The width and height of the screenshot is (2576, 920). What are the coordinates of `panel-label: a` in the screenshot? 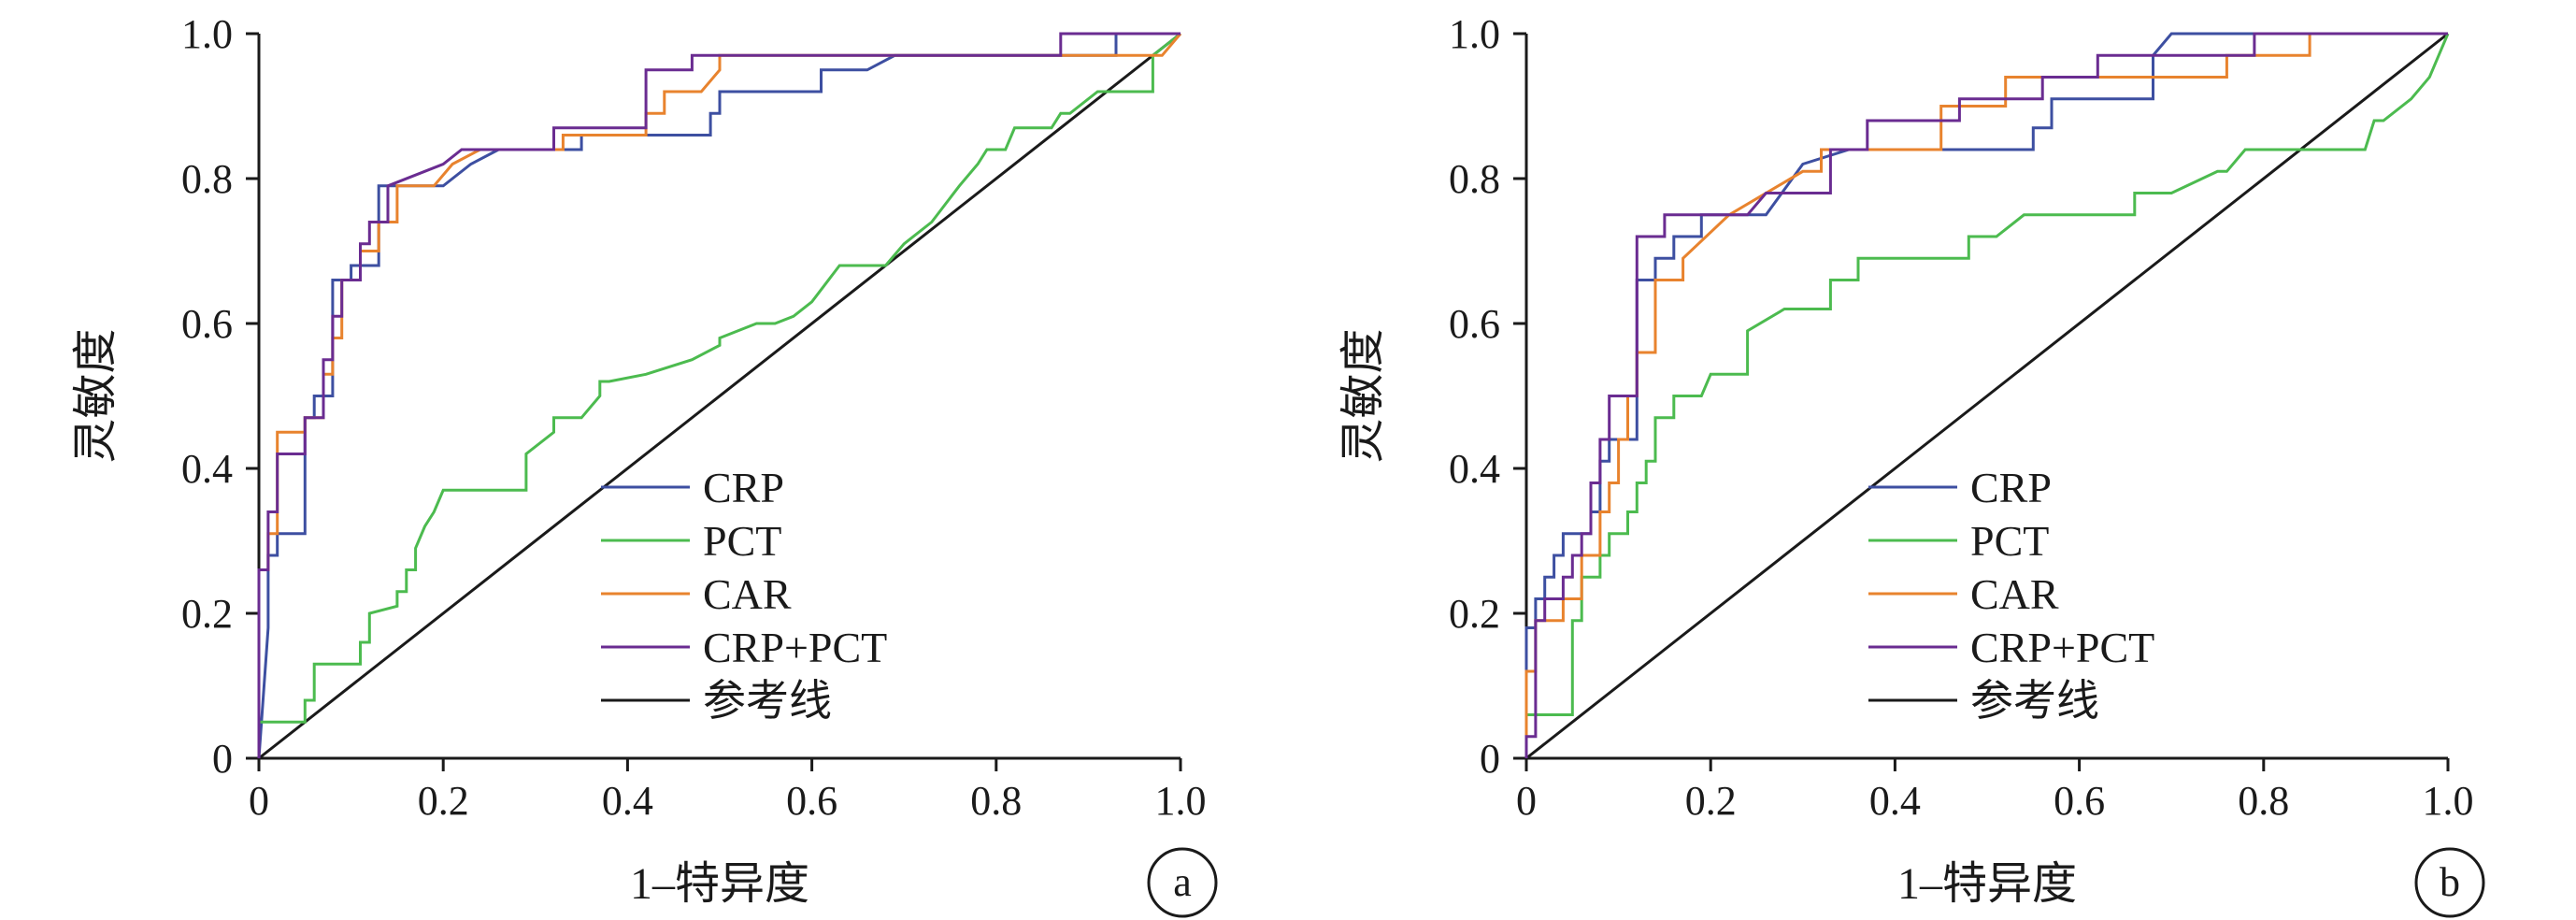 It's located at (1182, 882).